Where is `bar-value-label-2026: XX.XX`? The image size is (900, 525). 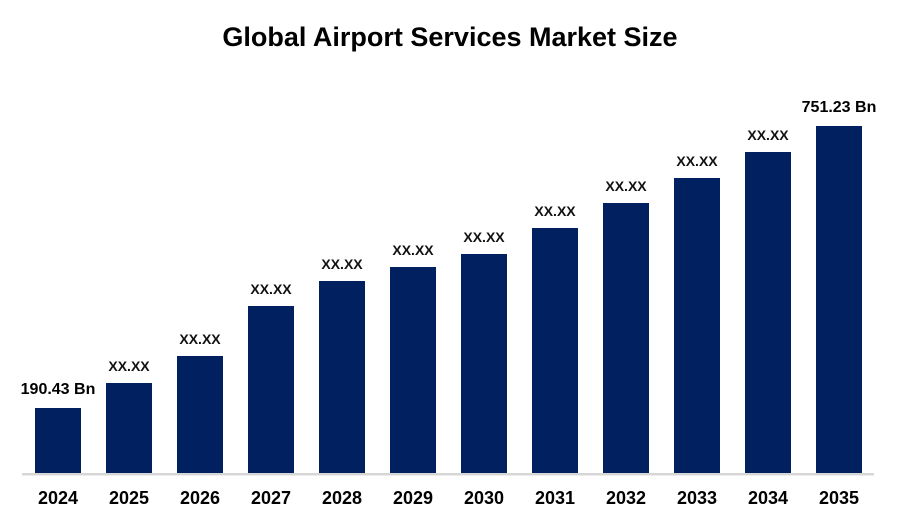 bar-value-label-2026: XX.XX is located at coordinates (200, 339).